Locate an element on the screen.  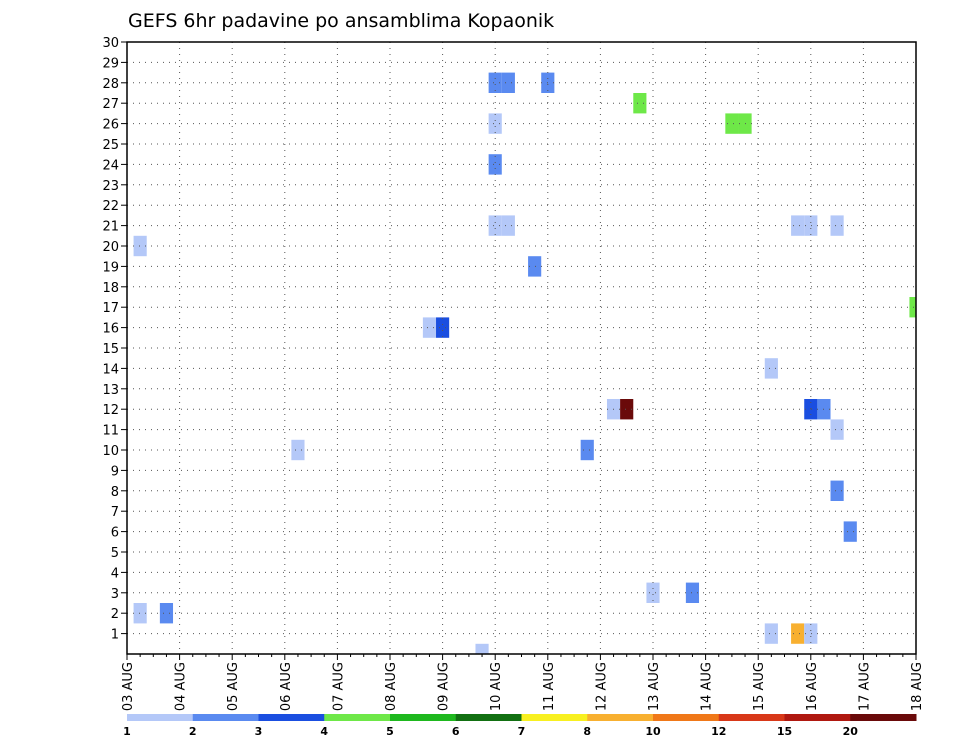
x-tick-label: 17 AUG is located at coordinates (864, 686).